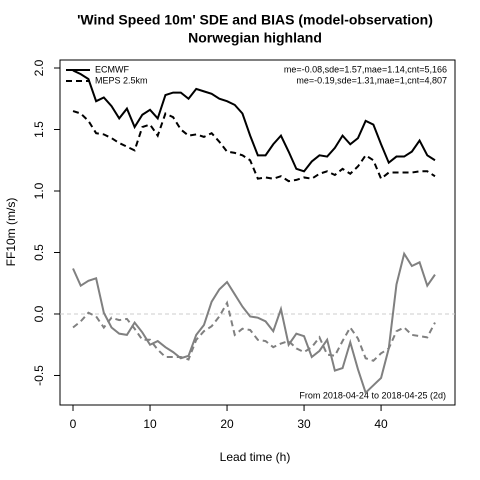 Image resolution: width=480 pixels, height=480 pixels. Describe the element at coordinates (371, 80) in the screenshot. I see `series-stats: me=-0.19,sde=1.31,mae=1,cnt=4,807` at that location.